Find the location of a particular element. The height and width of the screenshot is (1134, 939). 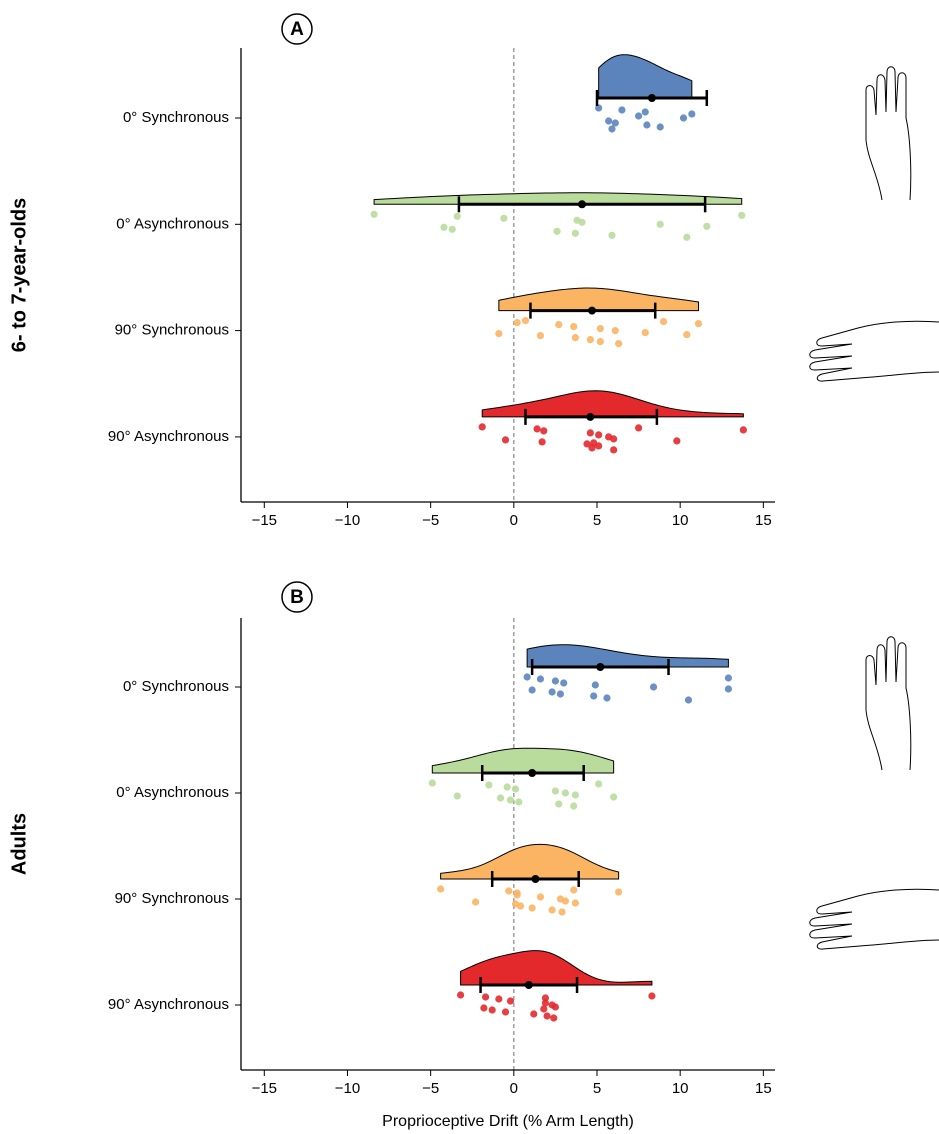

y-tick-label: 90° Asynchronous is located at coordinates (168, 1004).